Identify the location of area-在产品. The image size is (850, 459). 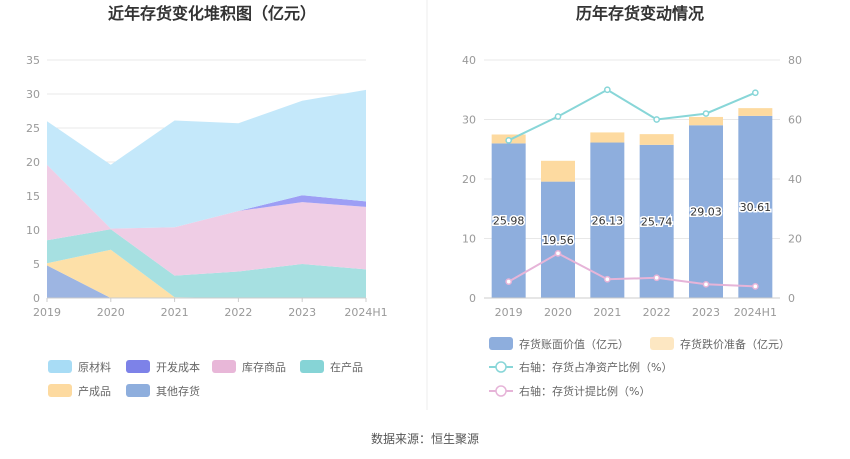
(206, 263).